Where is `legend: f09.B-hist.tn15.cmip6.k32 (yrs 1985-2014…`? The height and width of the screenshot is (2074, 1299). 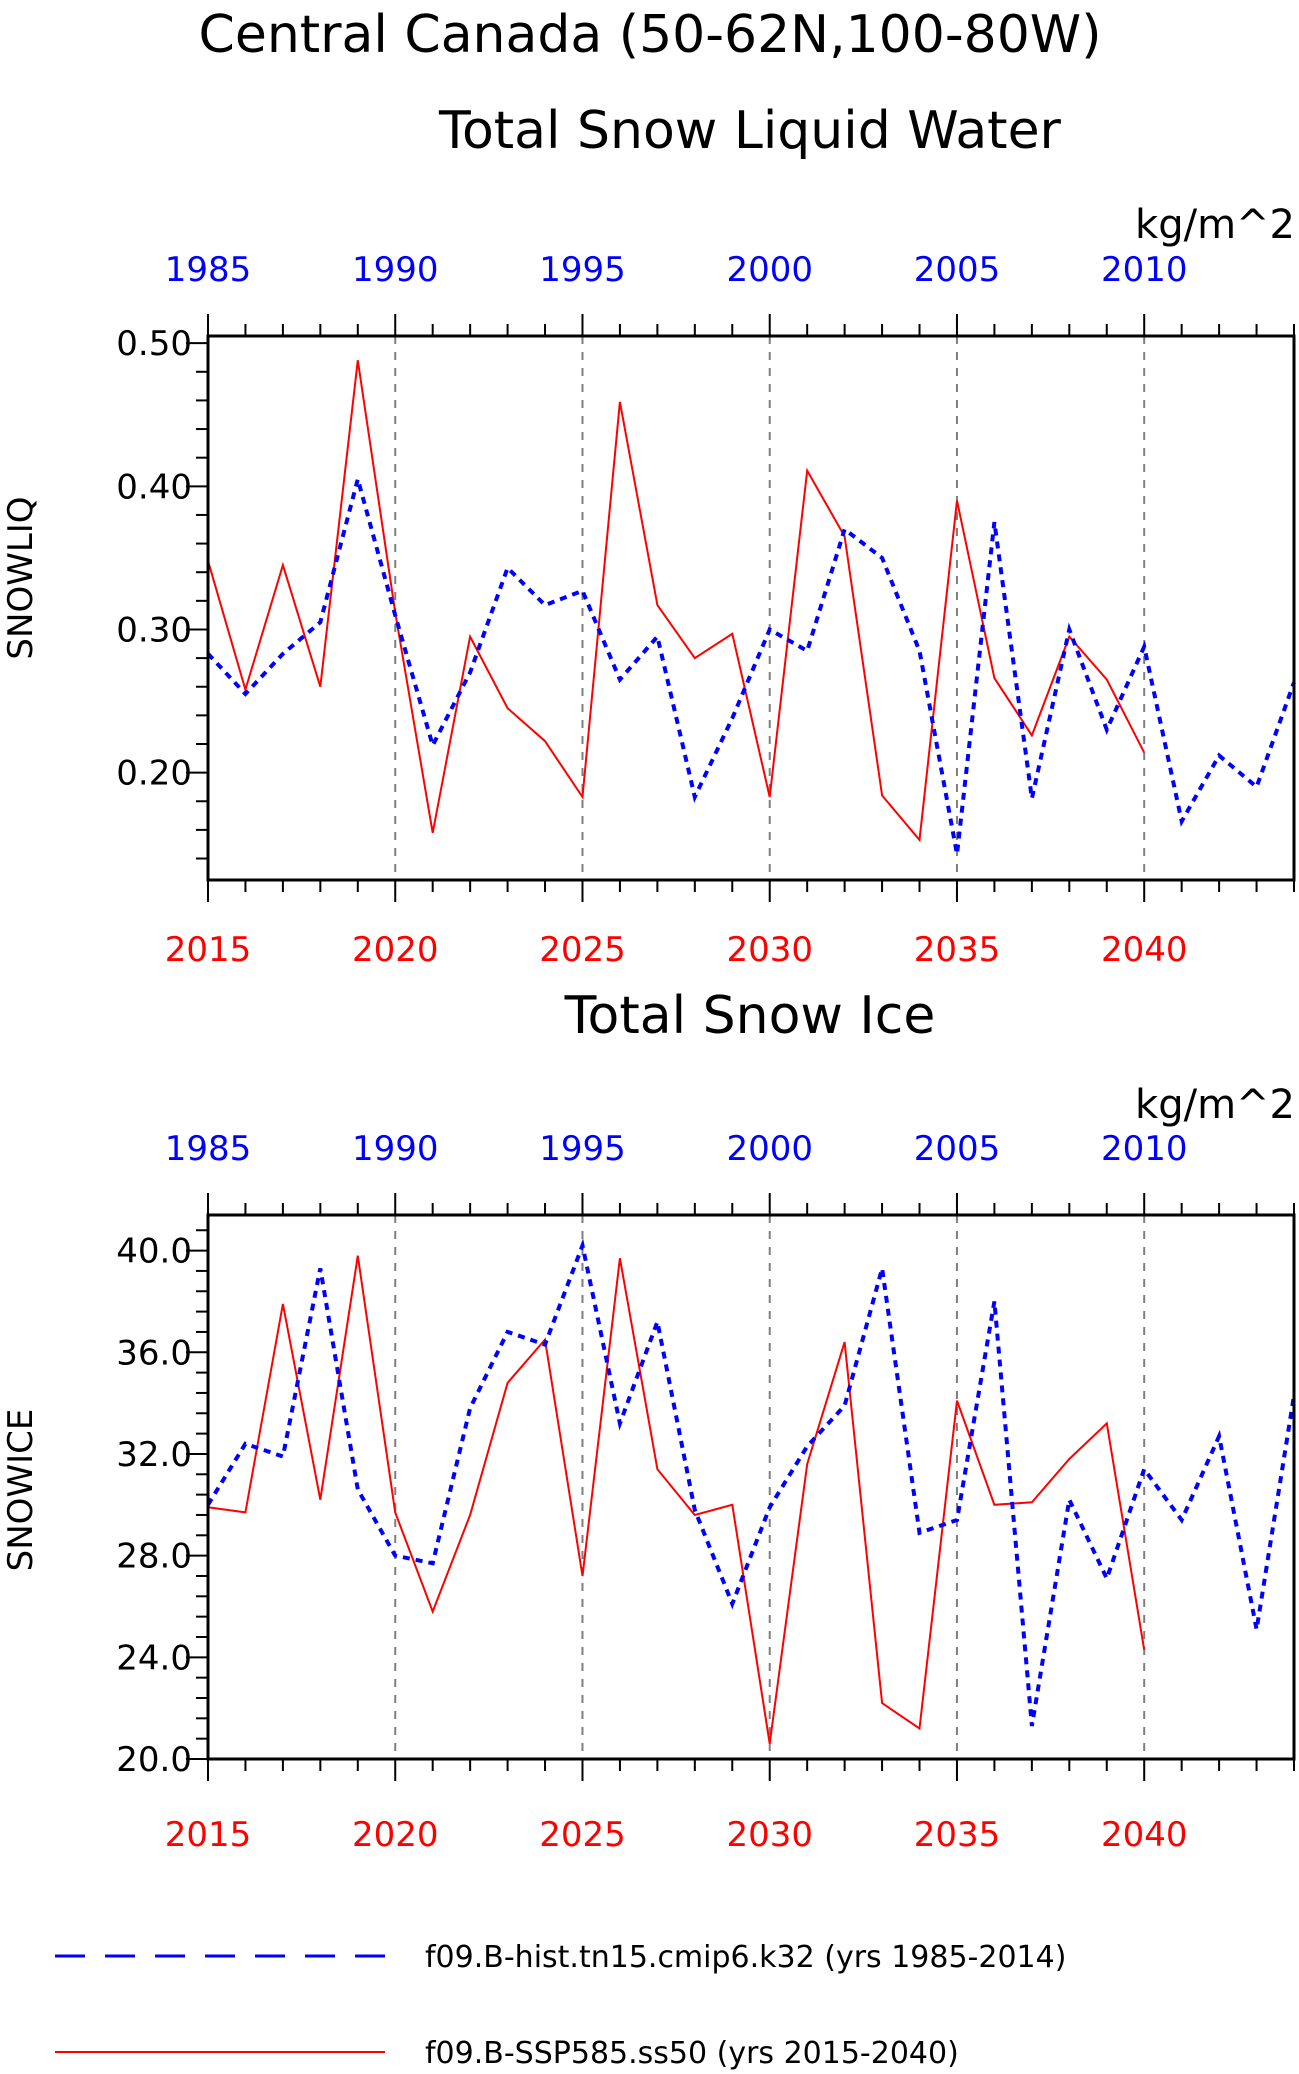 legend: f09.B-hist.tn15.cmip6.k32 (yrs 1985-2014… is located at coordinates (560, 2005).